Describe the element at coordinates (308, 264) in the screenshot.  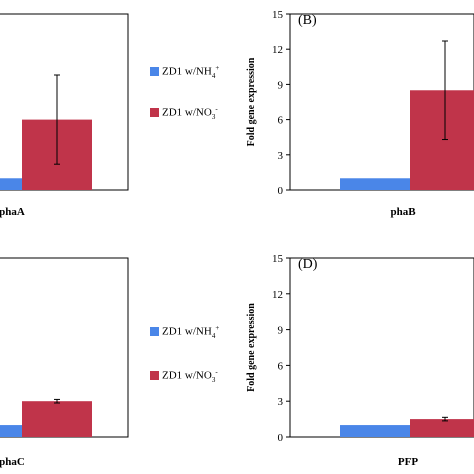
I see `panel-d-panel-label: (D)` at that location.